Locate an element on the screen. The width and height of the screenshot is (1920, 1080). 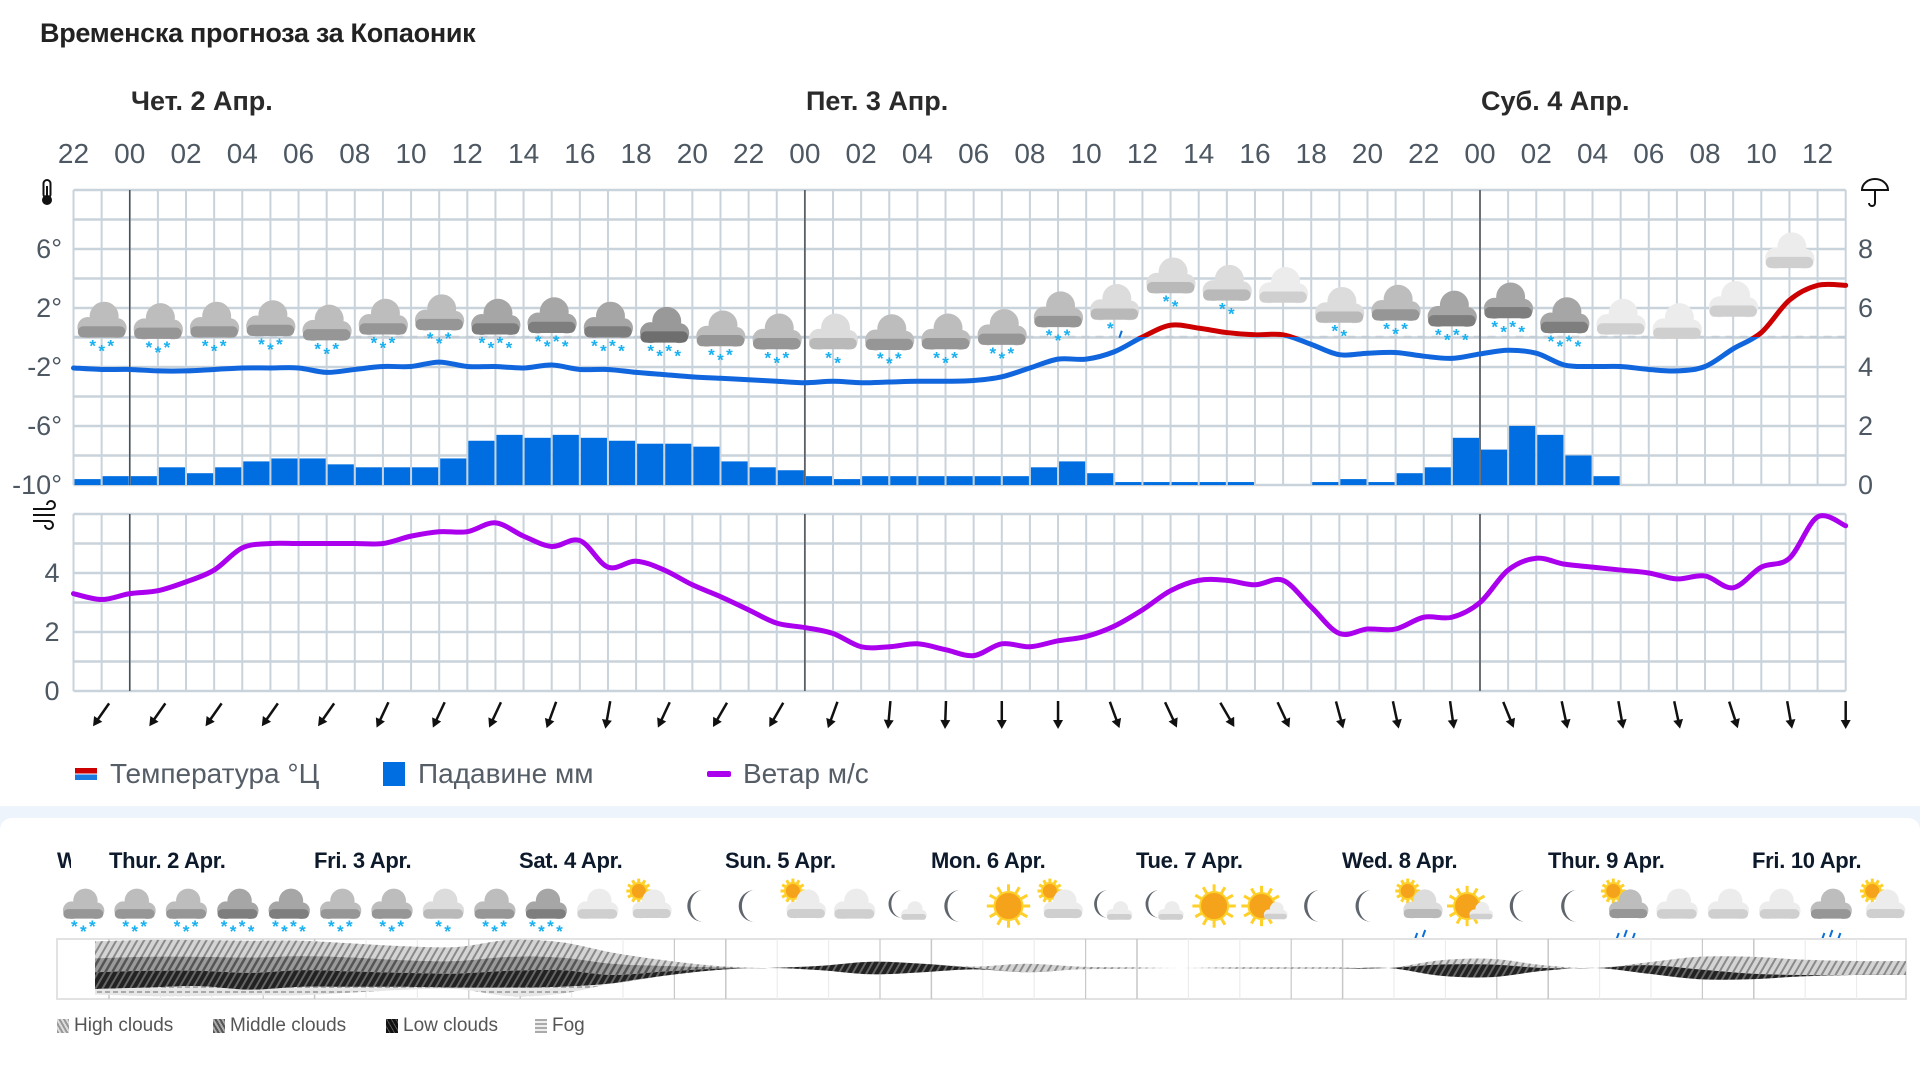
outlook-day: Thur. 2 Apr. is located at coordinates (167, 860).